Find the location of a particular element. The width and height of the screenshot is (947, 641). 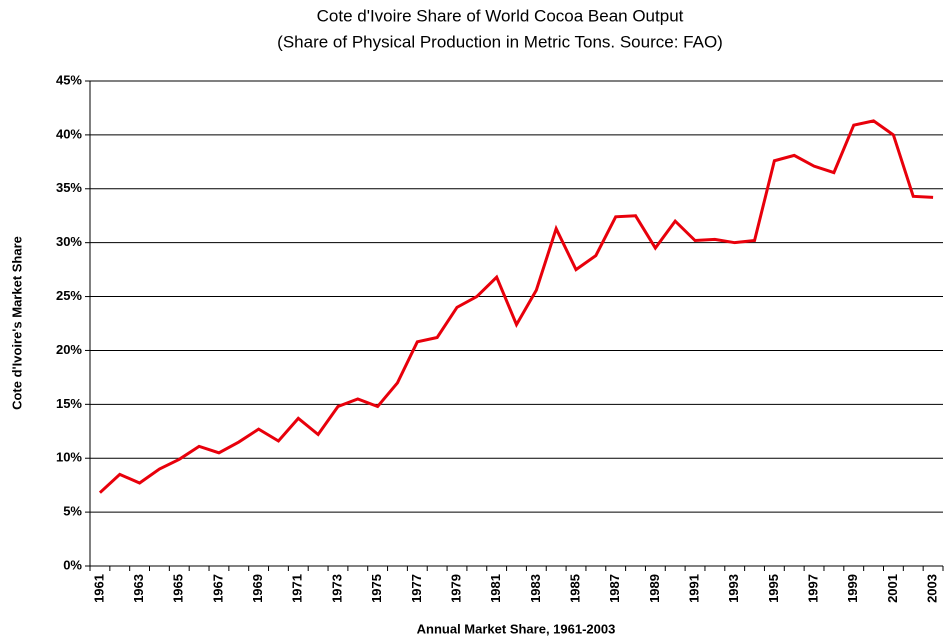

y-tick-label: 0% is located at coordinates (72, 564).